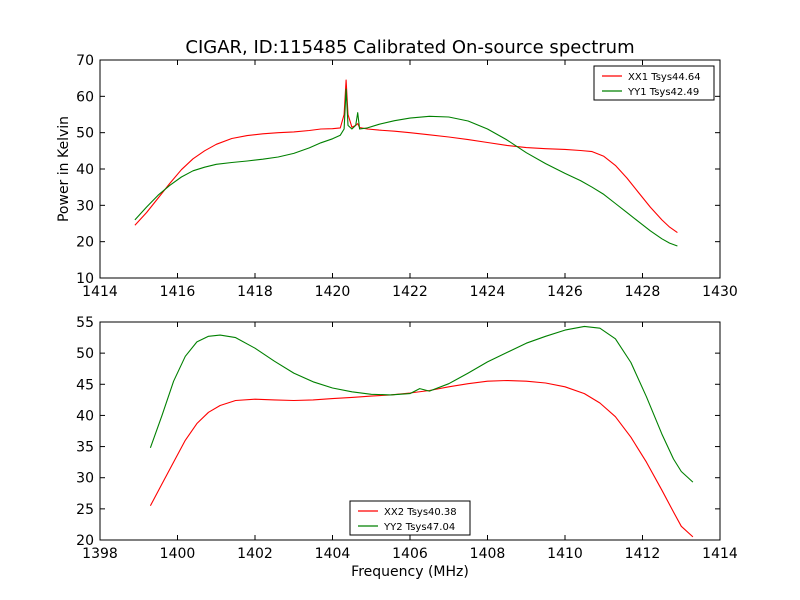 This screenshot has height=600, width=800. I want to click on y-tick-label: 55, so click(85, 323).